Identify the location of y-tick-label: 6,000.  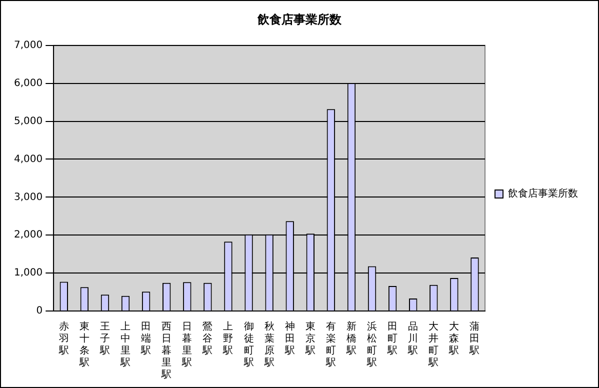
(28, 83).